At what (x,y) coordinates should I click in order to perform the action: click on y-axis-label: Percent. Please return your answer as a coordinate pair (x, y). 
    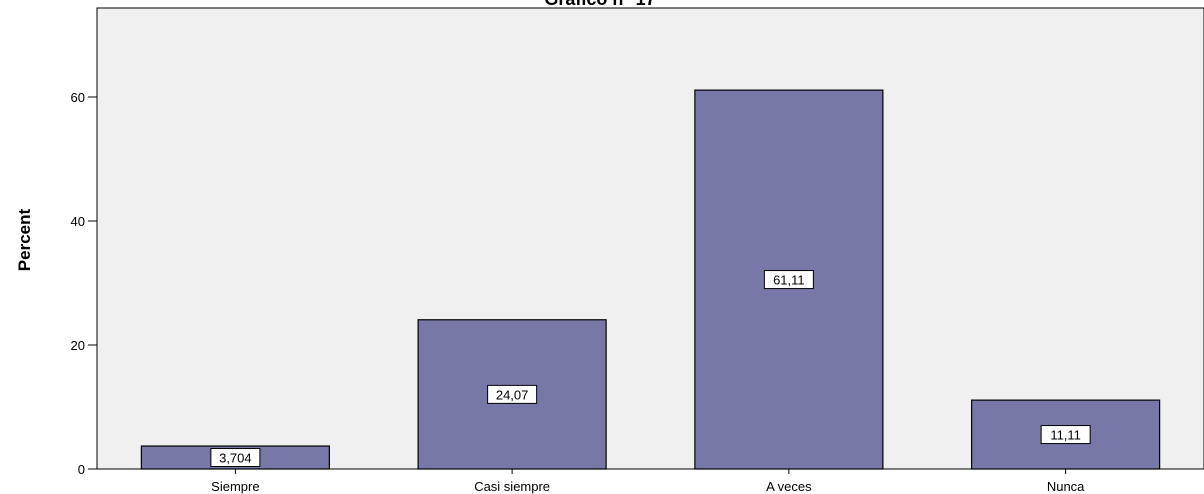
    Looking at the image, I should click on (24, 239).